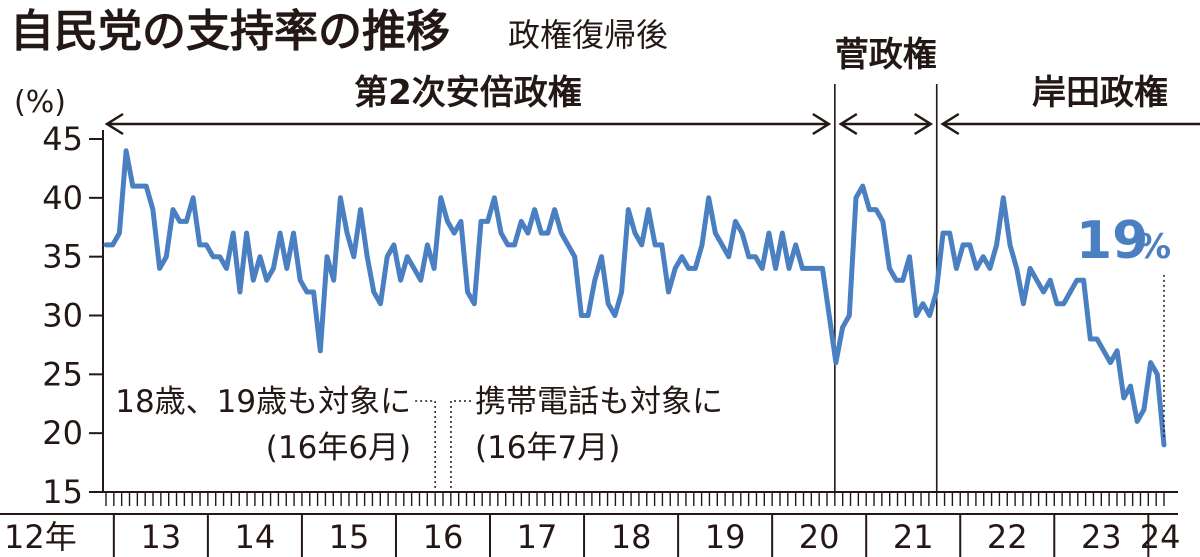 The width and height of the screenshot is (1200, 557). Describe the element at coordinates (1100, 93) in the screenshot. I see `era-label: 岸田政権` at that location.